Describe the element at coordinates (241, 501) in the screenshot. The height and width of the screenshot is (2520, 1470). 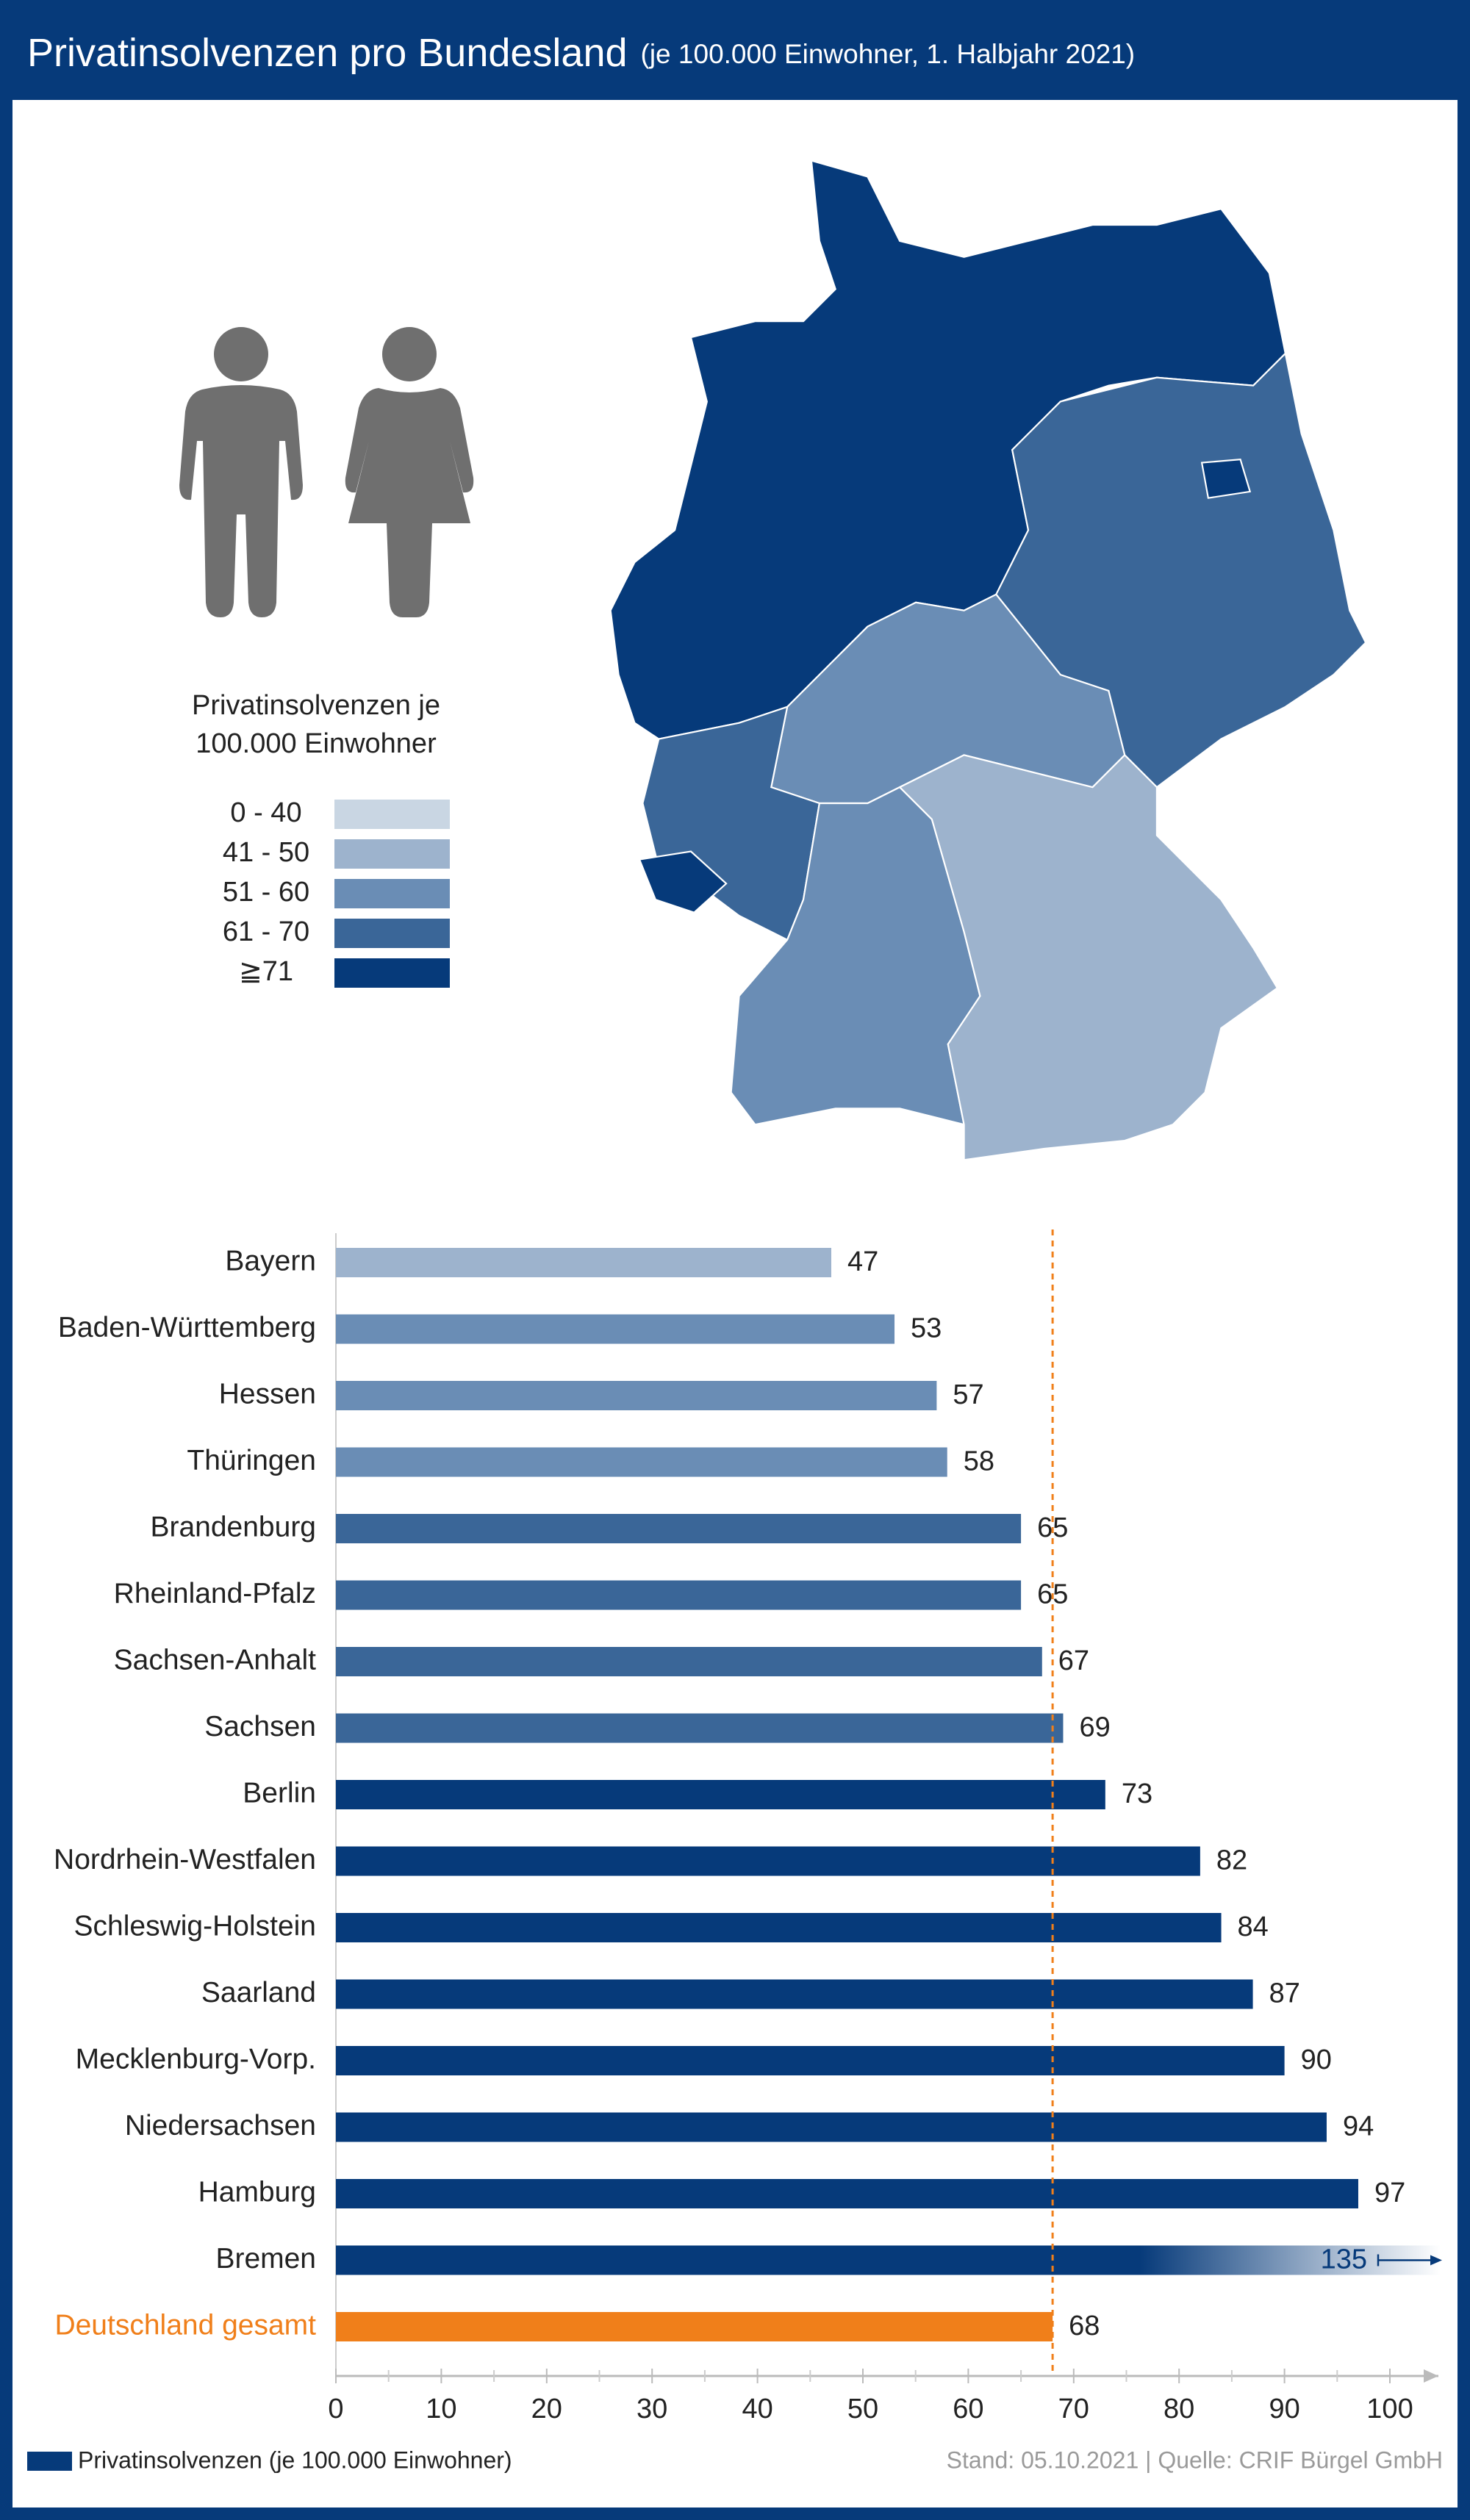
I see `man-body` at that location.